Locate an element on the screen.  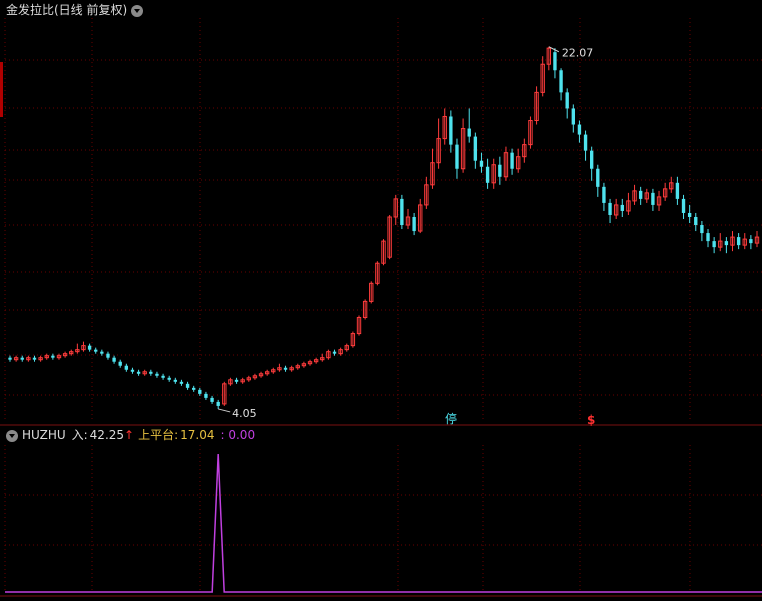
in-value: 42.25 is located at coordinates (107, 435).